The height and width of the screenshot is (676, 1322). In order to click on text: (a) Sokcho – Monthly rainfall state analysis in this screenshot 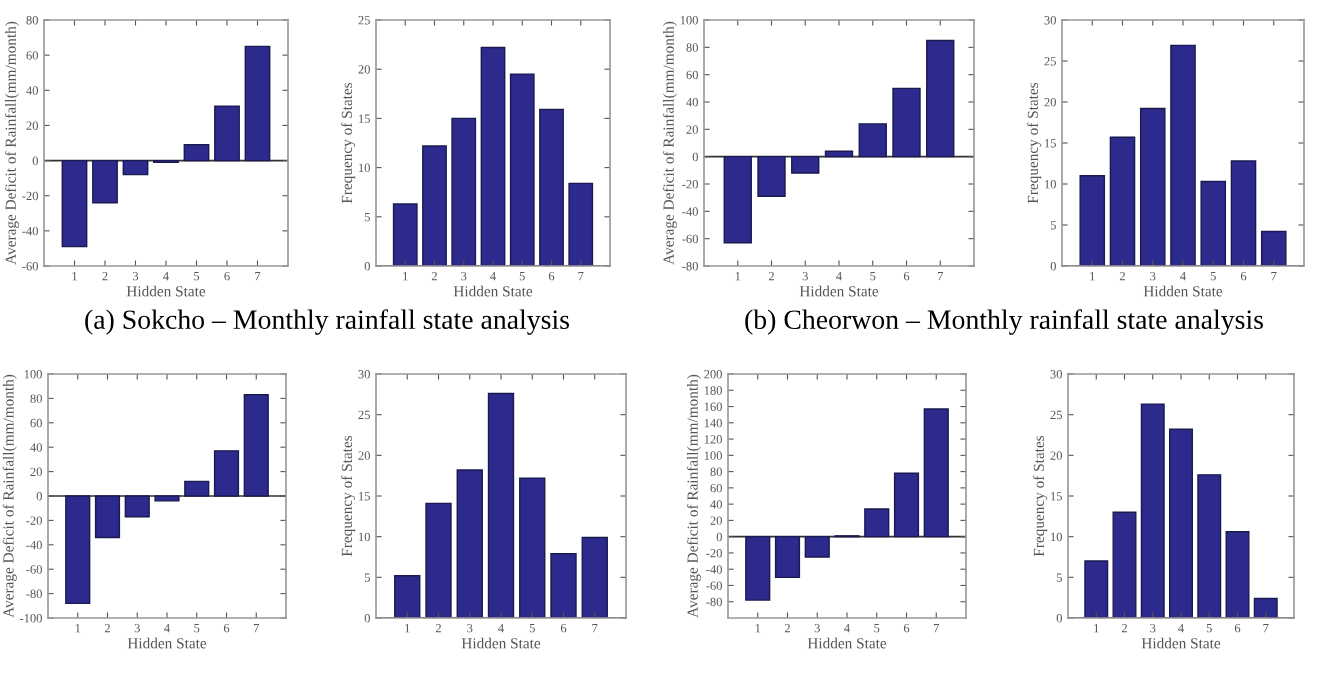, I will do `click(327, 322)`.